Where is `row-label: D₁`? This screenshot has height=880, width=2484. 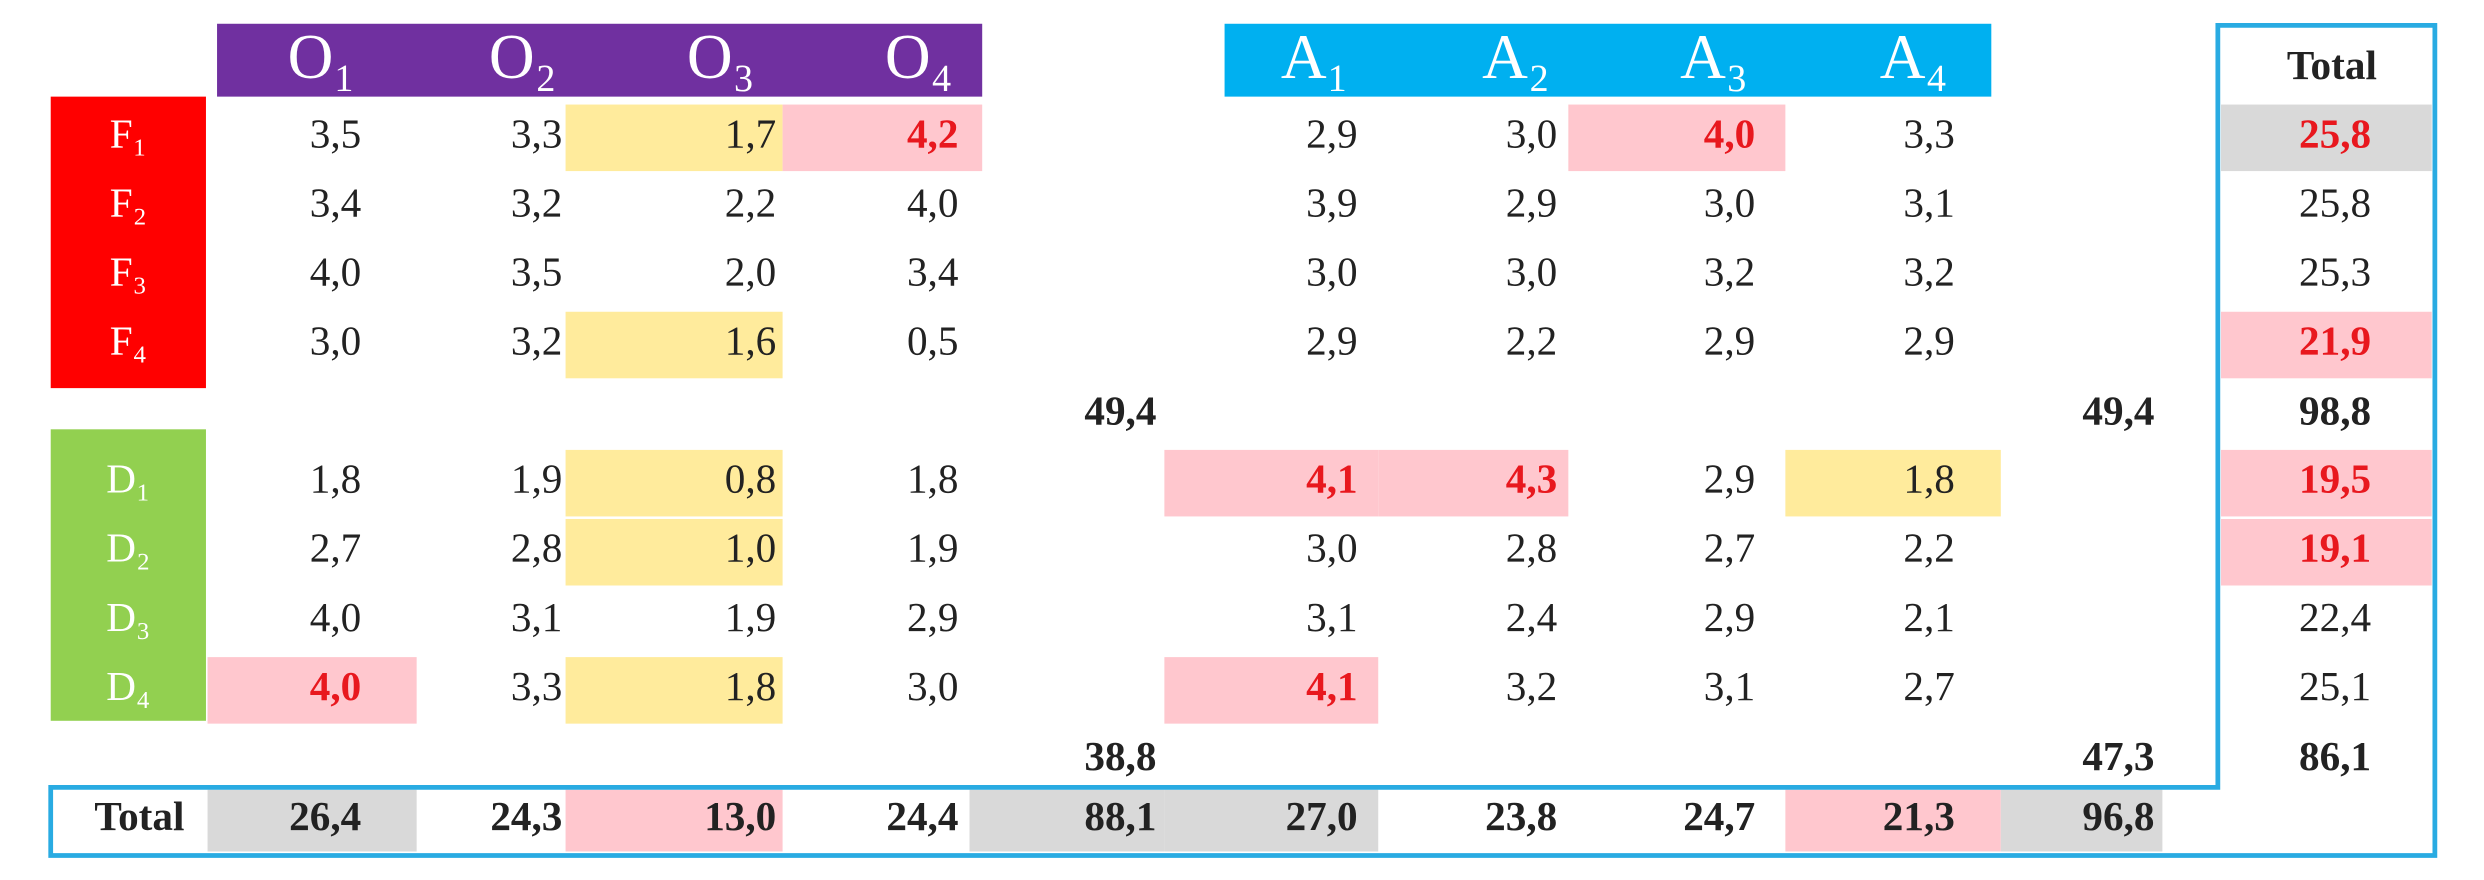 row-label: D₁ is located at coordinates (128, 479).